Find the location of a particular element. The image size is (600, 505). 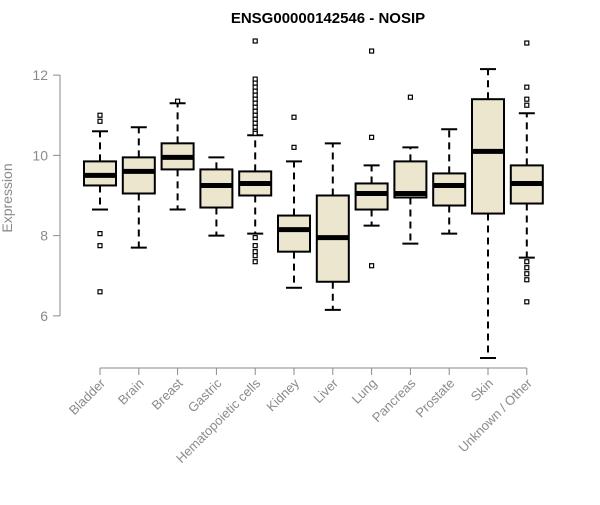

box-bladder is located at coordinates (100, 203).